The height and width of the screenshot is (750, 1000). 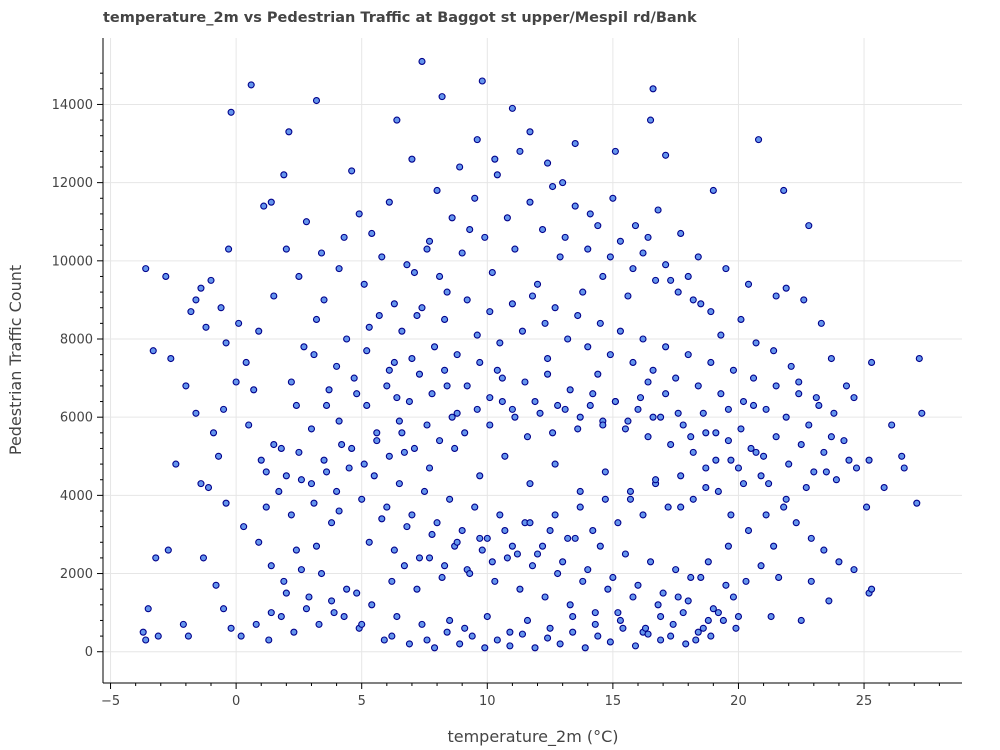 I want to click on x-axis-ticks: −5 0 5 10 15 20 25, so click(x=520, y=696).